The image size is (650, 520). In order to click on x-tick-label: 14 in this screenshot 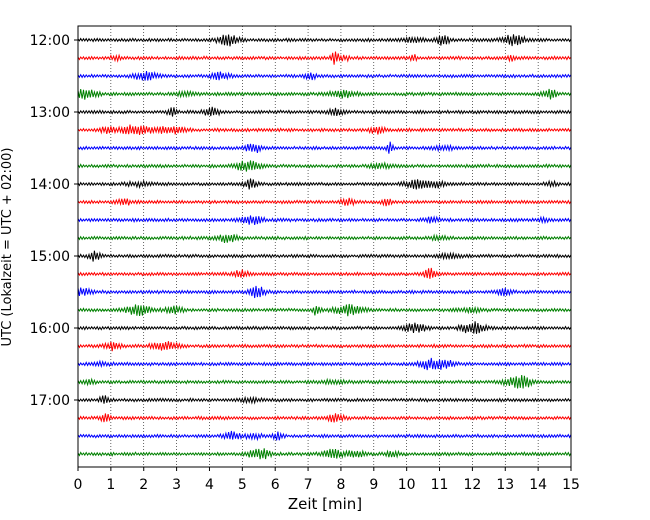, I will do `click(538, 485)`.